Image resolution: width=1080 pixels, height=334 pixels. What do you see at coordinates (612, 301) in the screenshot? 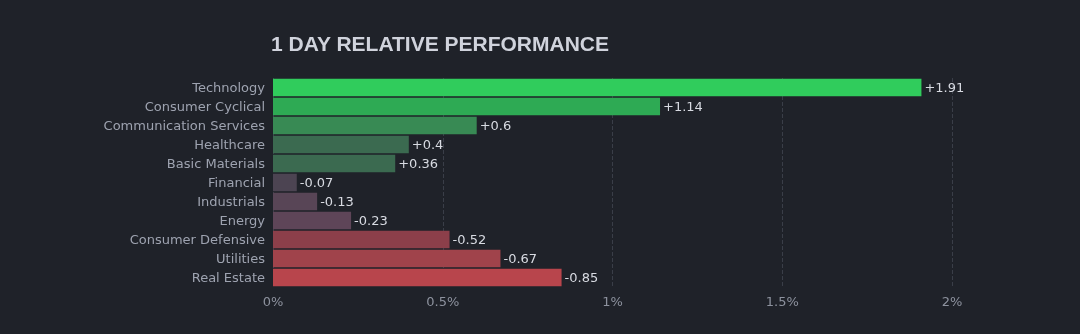
I see `x-tick-label: 1%` at bounding box center [612, 301].